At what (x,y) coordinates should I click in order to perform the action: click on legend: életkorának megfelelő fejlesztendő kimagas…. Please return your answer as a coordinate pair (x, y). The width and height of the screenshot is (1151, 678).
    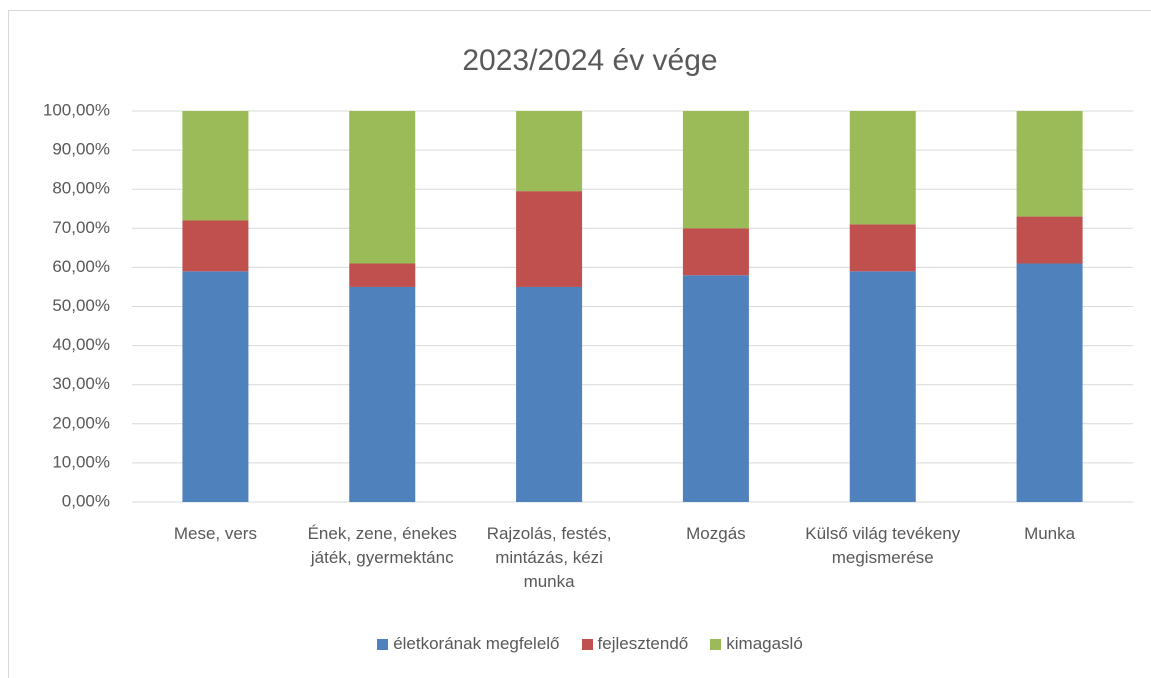
    Looking at the image, I should click on (575, 644).